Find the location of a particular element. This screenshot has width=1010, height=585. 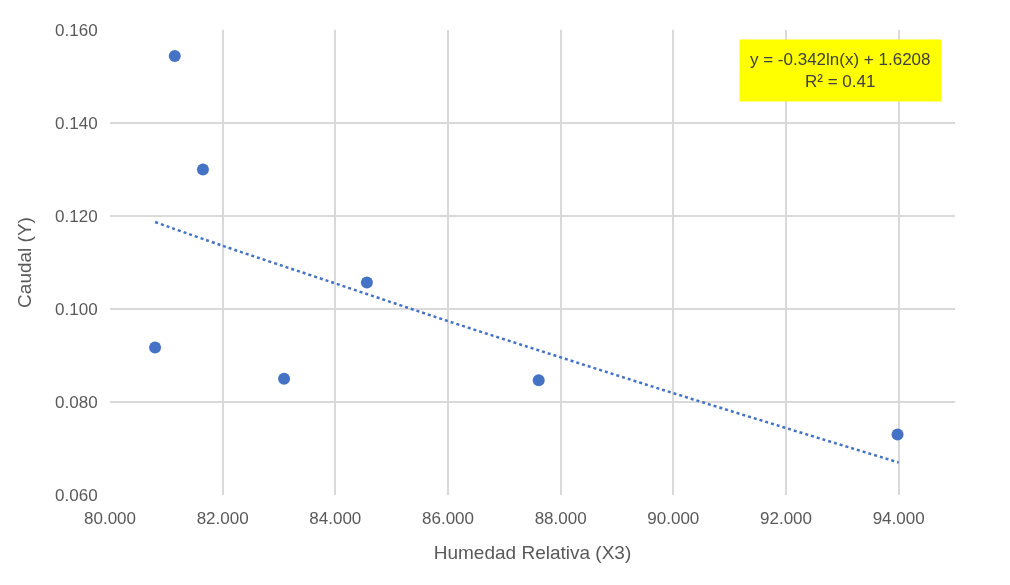

x-tick-label: 92.000 is located at coordinates (786, 519).